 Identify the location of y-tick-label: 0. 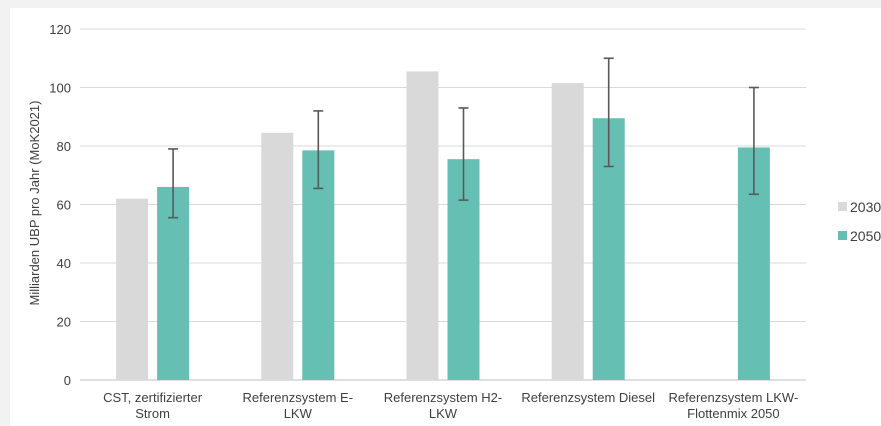
(67, 380).